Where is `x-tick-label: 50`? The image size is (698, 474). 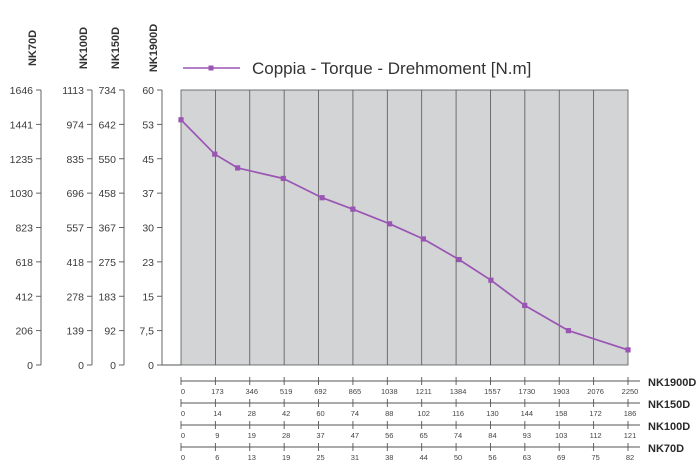
x-tick-label: 50 is located at coordinates (458, 457).